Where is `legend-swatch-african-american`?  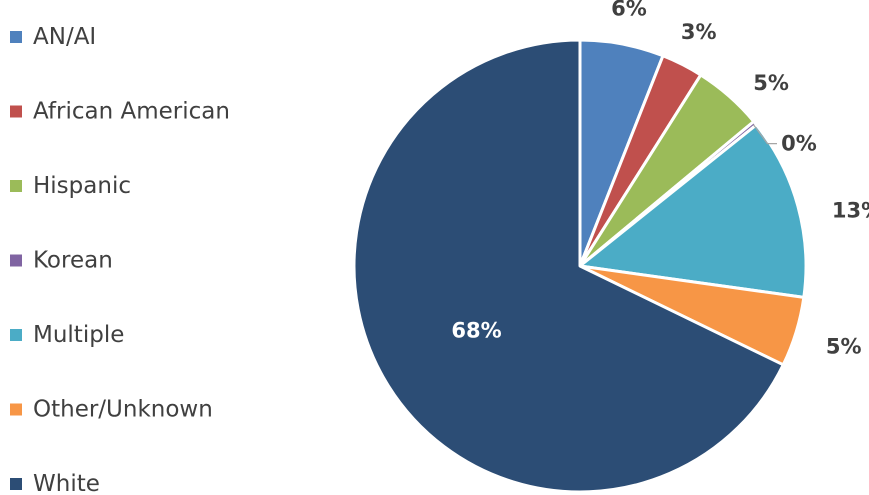 legend-swatch-african-american is located at coordinates (16, 111).